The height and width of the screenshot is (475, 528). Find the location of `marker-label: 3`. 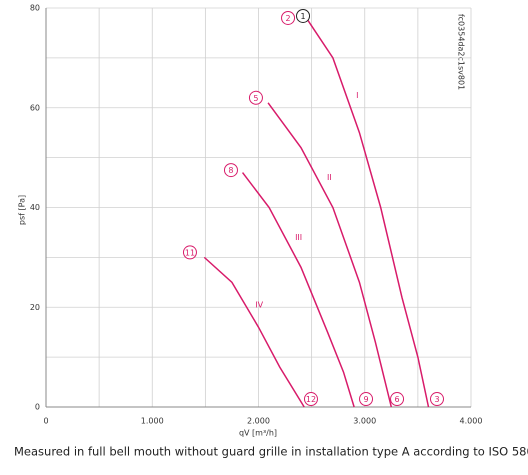

marker-label: 3 is located at coordinates (436, 399).